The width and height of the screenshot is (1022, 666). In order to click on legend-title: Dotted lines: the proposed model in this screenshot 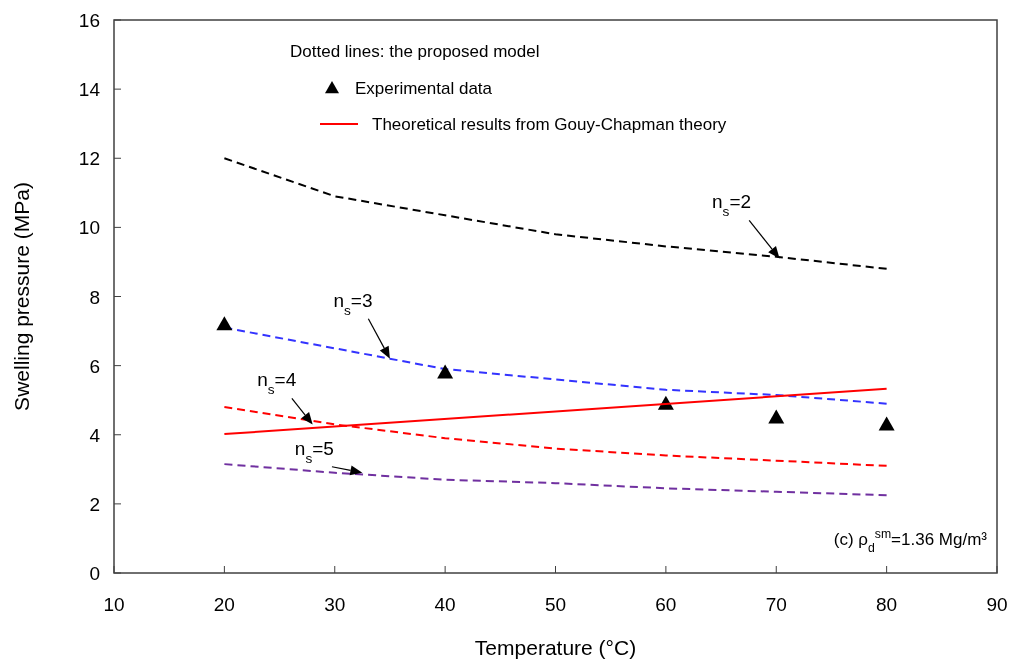, I will do `click(415, 51)`.